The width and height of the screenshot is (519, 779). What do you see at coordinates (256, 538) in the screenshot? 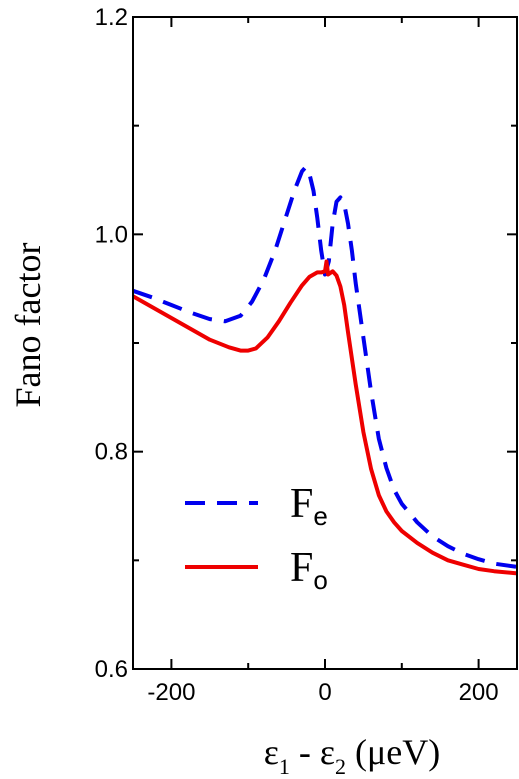
I see `legend: Fe Fo` at bounding box center [256, 538].